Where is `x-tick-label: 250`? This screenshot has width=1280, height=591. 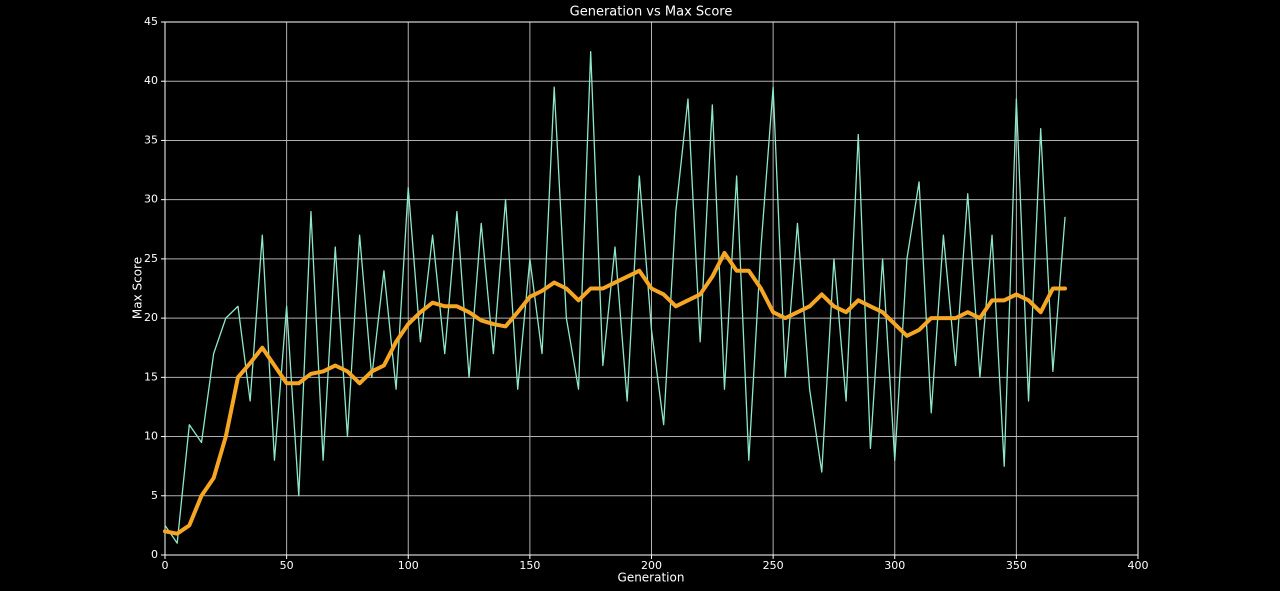 x-tick-label: 250 is located at coordinates (773, 565).